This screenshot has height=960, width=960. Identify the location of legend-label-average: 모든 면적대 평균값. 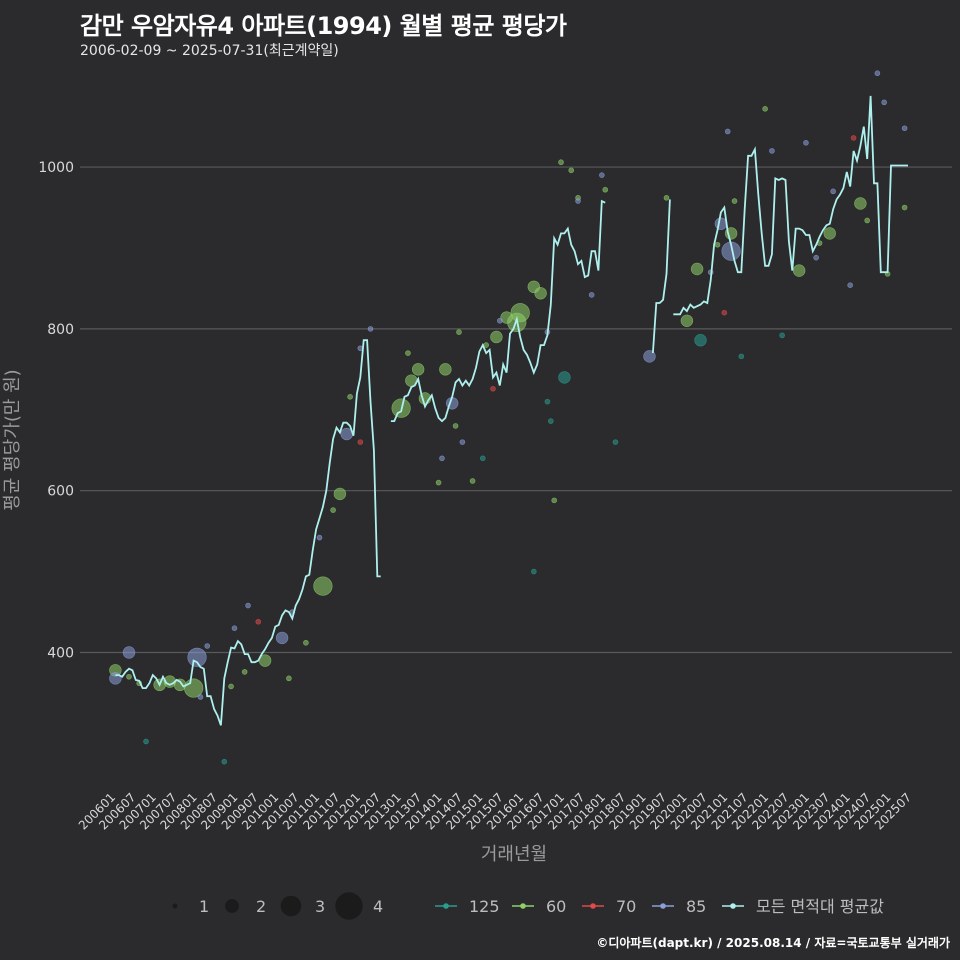
(820, 906).